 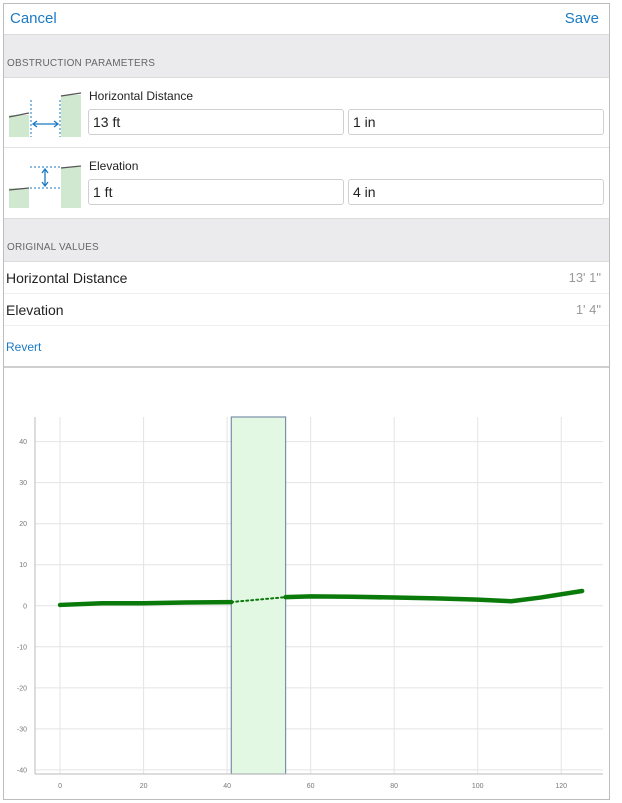 I want to click on elevation-label: Elevation, so click(x=114, y=166).